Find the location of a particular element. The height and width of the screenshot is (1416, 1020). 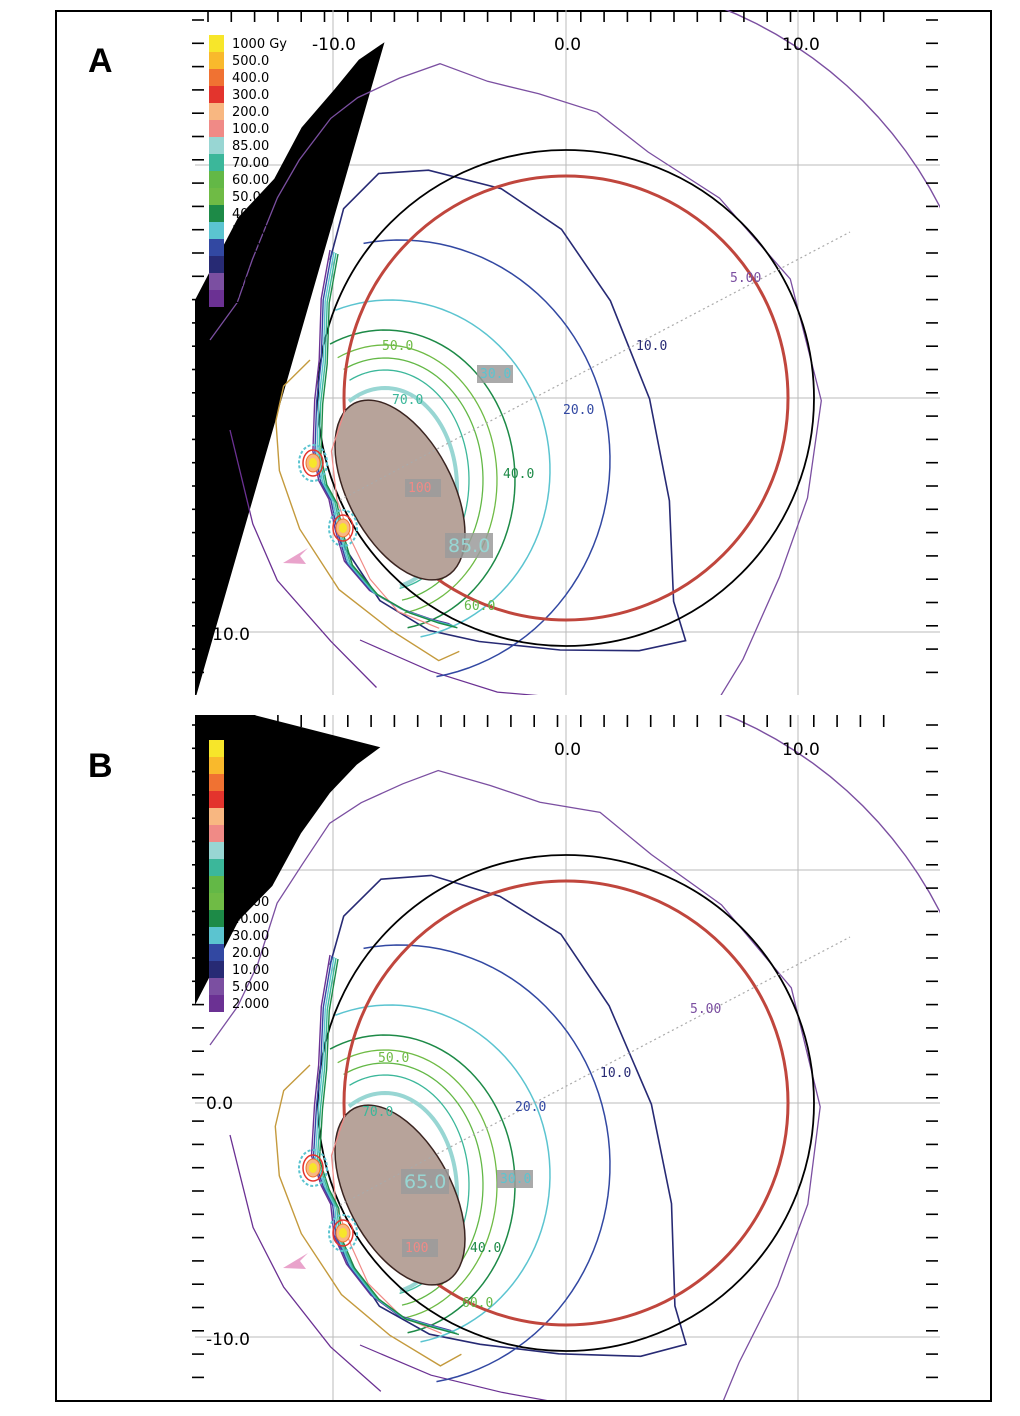

contour-label: 65.0 is located at coordinates (425, 1182).